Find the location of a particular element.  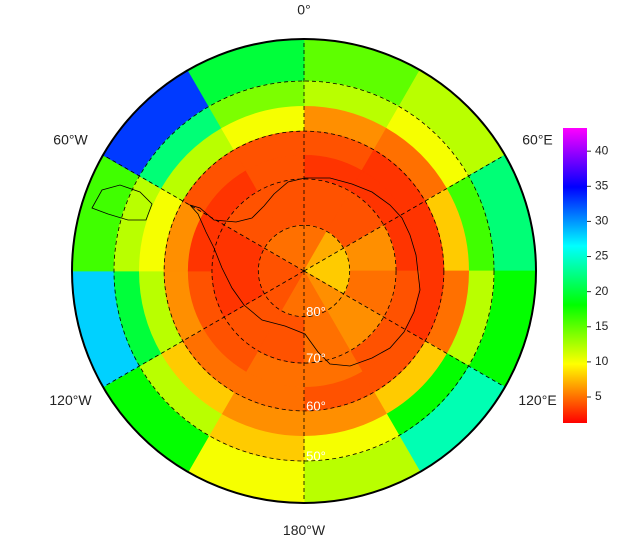

colorbar-tick-label: 25 is located at coordinates (602, 256).